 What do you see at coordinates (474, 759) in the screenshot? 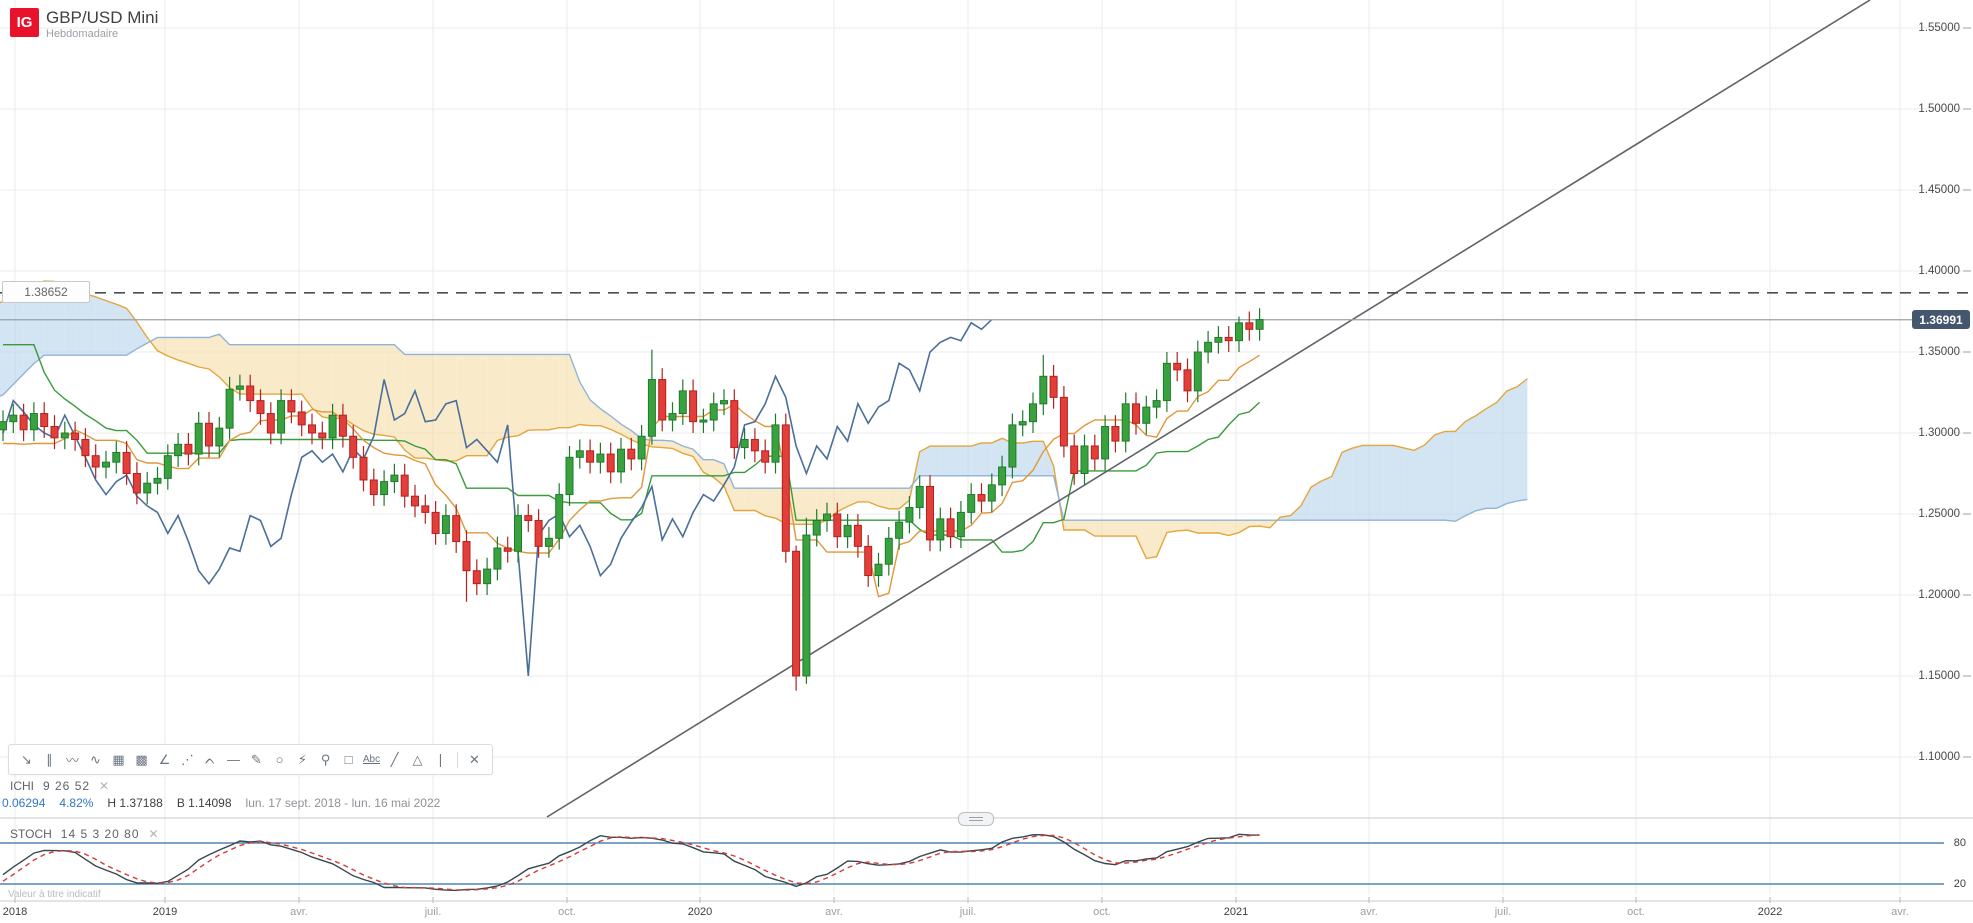
I see `toolbar-close-icon: ✕` at bounding box center [474, 759].